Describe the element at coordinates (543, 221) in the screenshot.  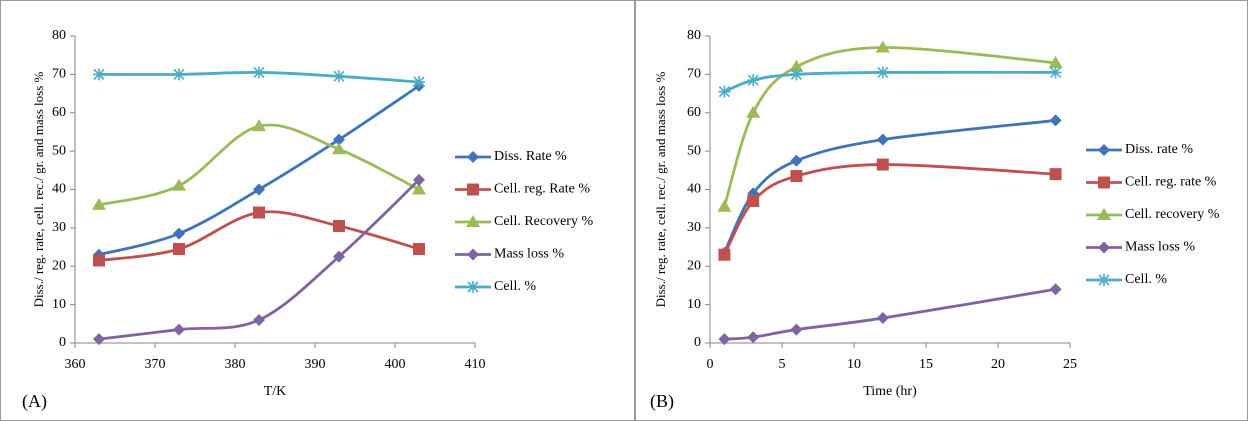
I see `legend-label: Cell. Recovery %` at that location.